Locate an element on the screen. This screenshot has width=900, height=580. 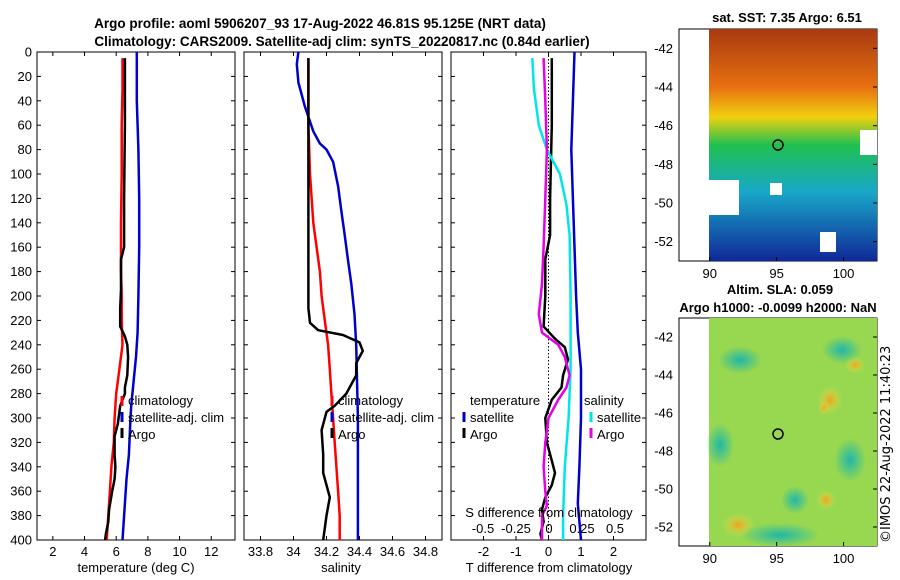
x-tick-label: 8 is located at coordinates (147, 551).